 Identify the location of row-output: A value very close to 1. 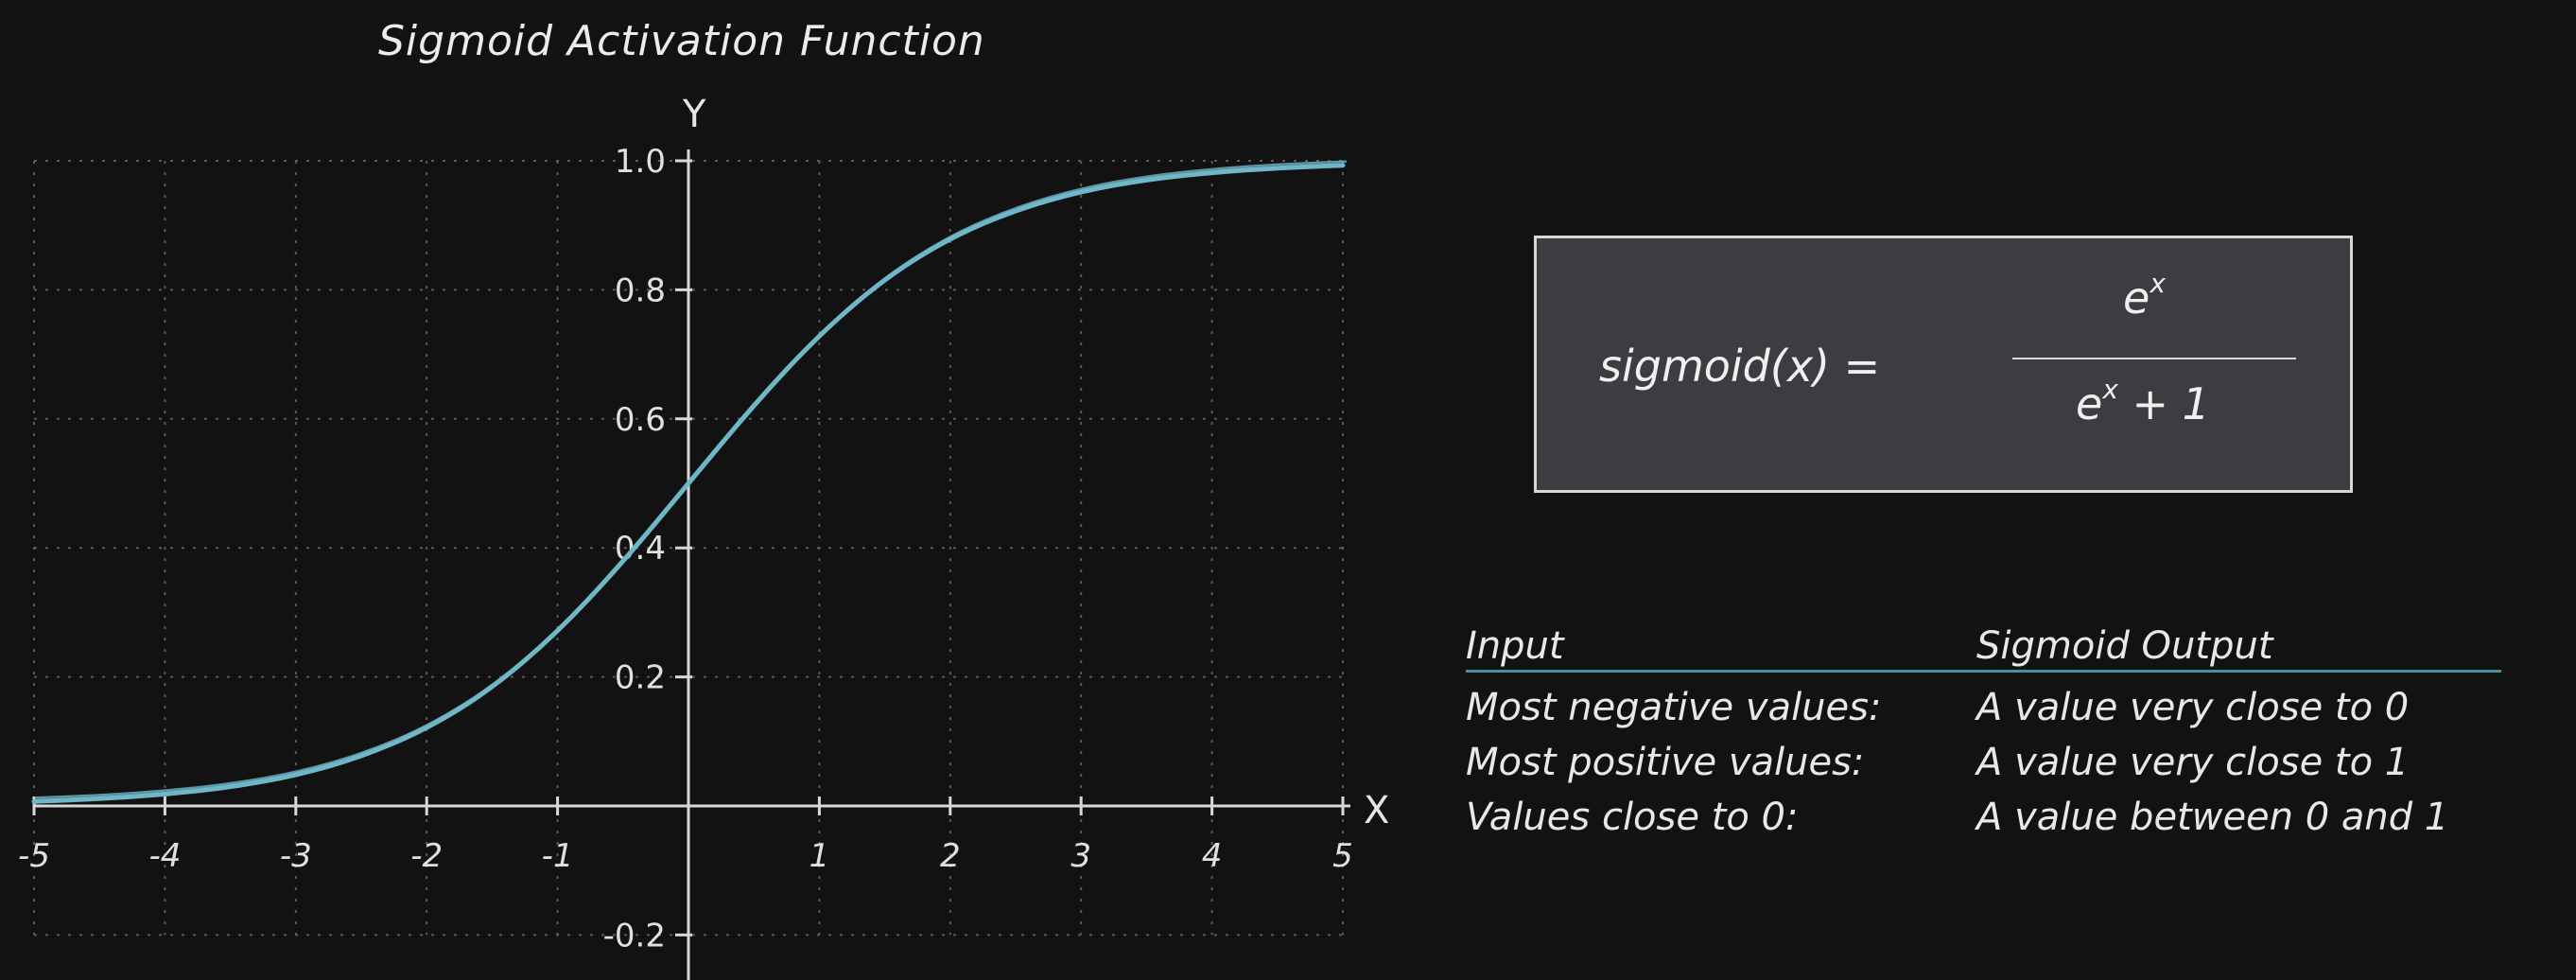
(2193, 762).